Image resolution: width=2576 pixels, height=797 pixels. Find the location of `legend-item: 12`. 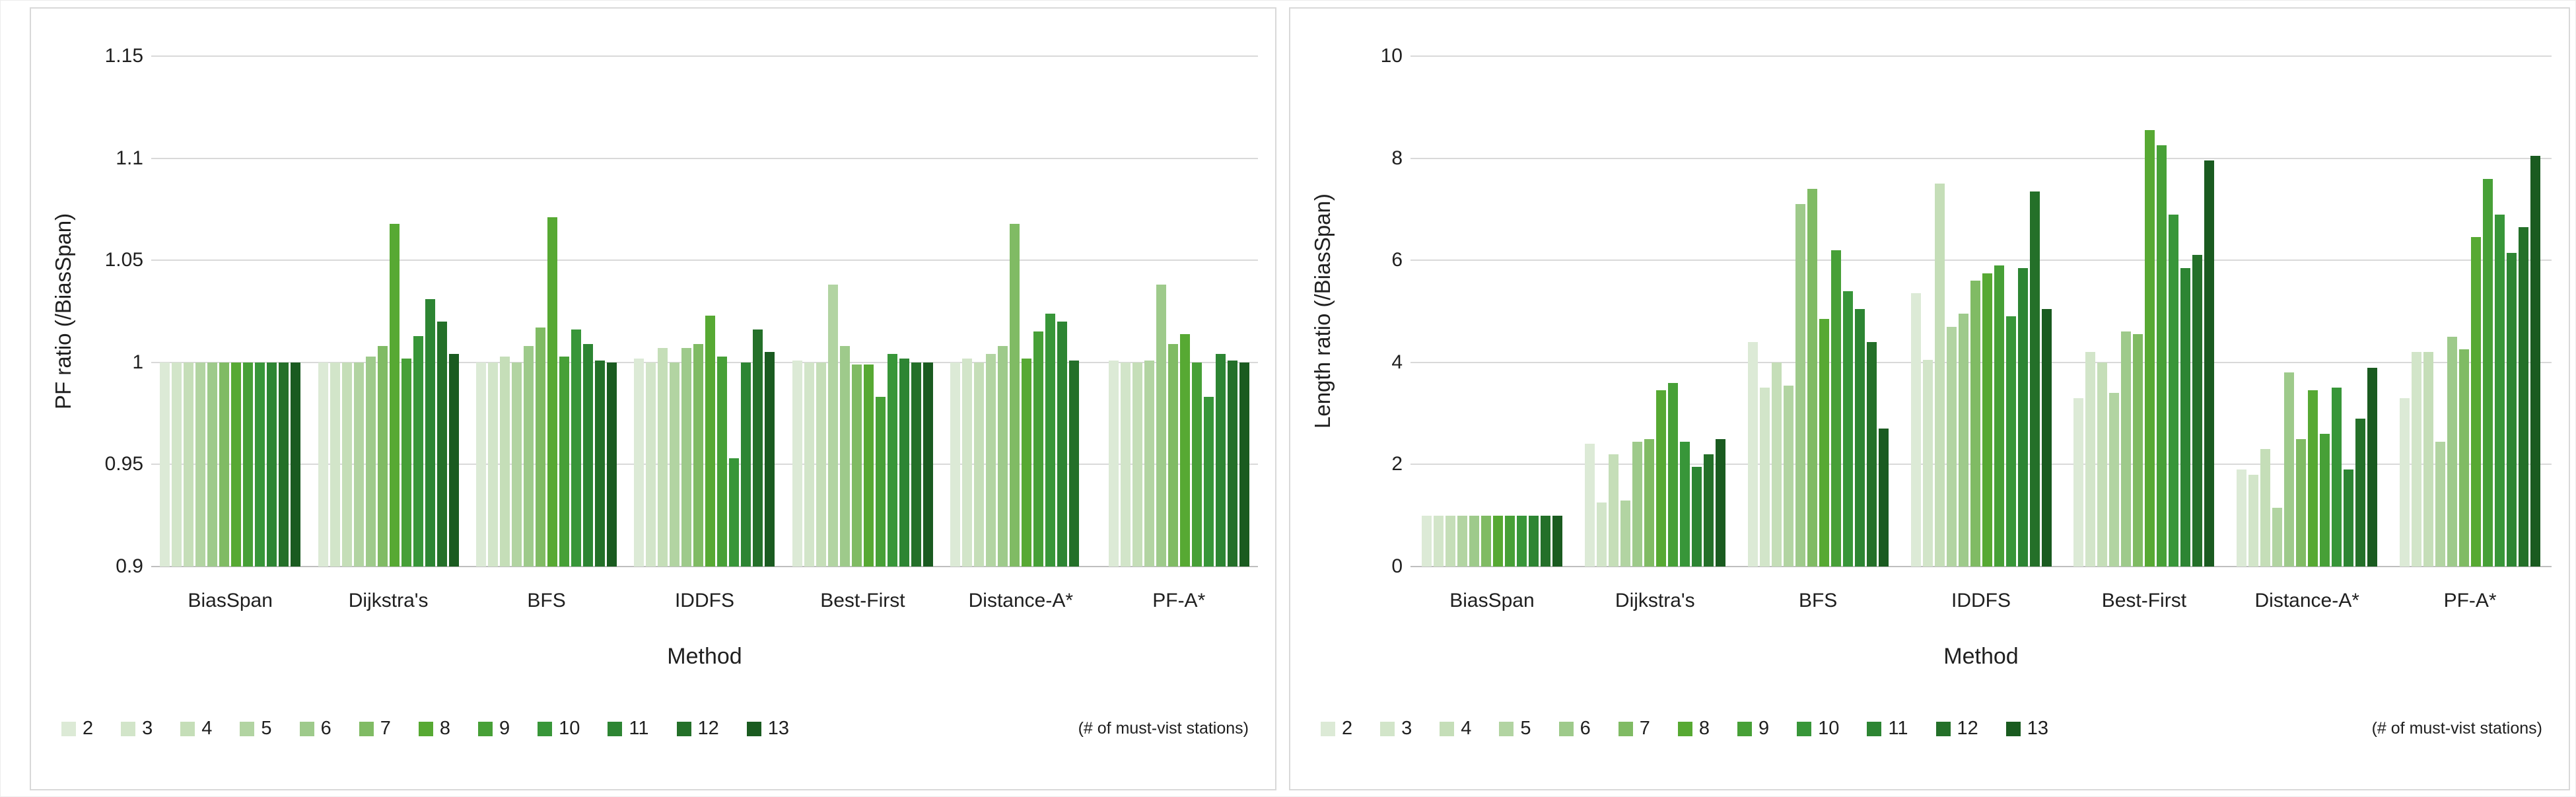

legend-item: 12 is located at coordinates (1957, 729).